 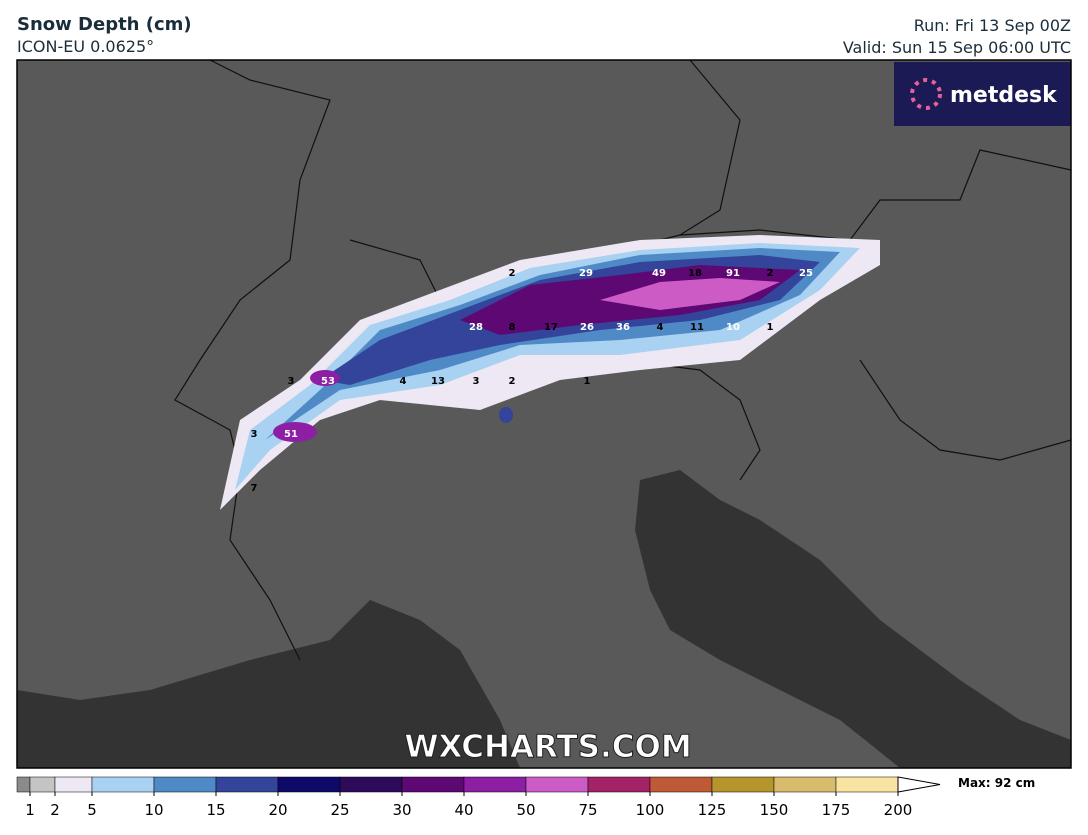 What do you see at coordinates (254, 488) in the screenshot?
I see `map-label: 7` at bounding box center [254, 488].